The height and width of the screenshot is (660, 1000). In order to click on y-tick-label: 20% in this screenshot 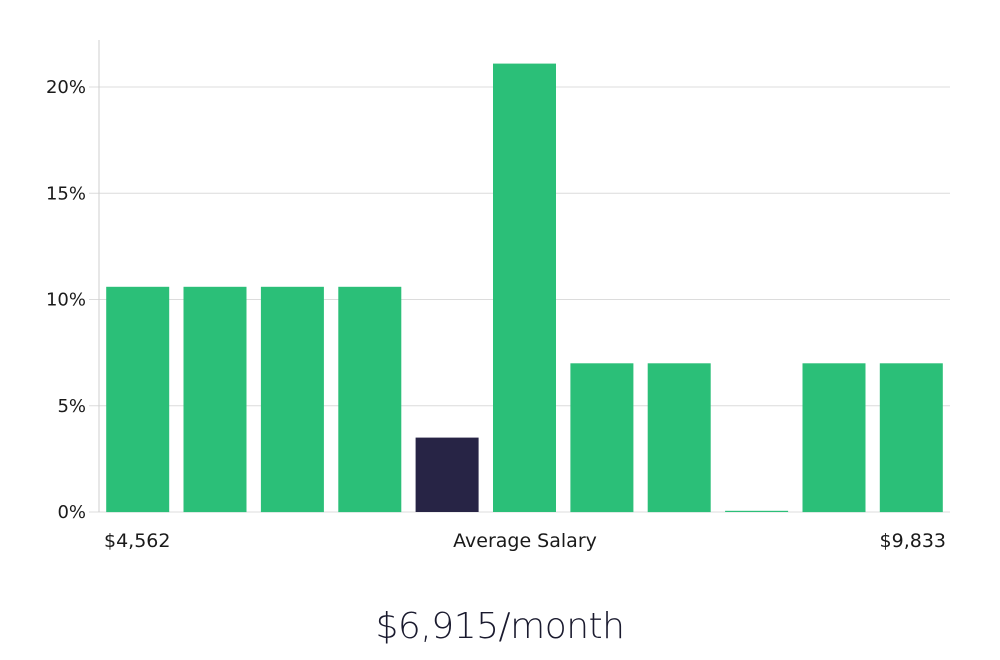, I will do `click(66, 87)`.